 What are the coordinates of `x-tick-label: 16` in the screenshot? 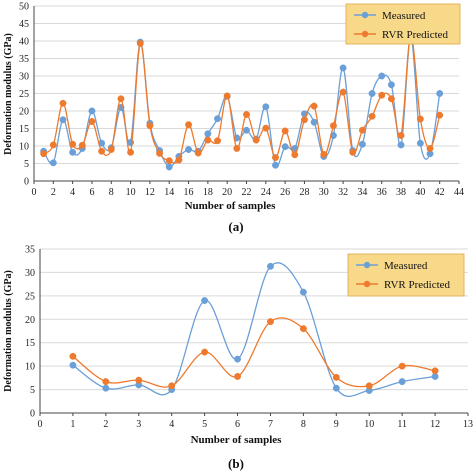 It's located at (189, 192).